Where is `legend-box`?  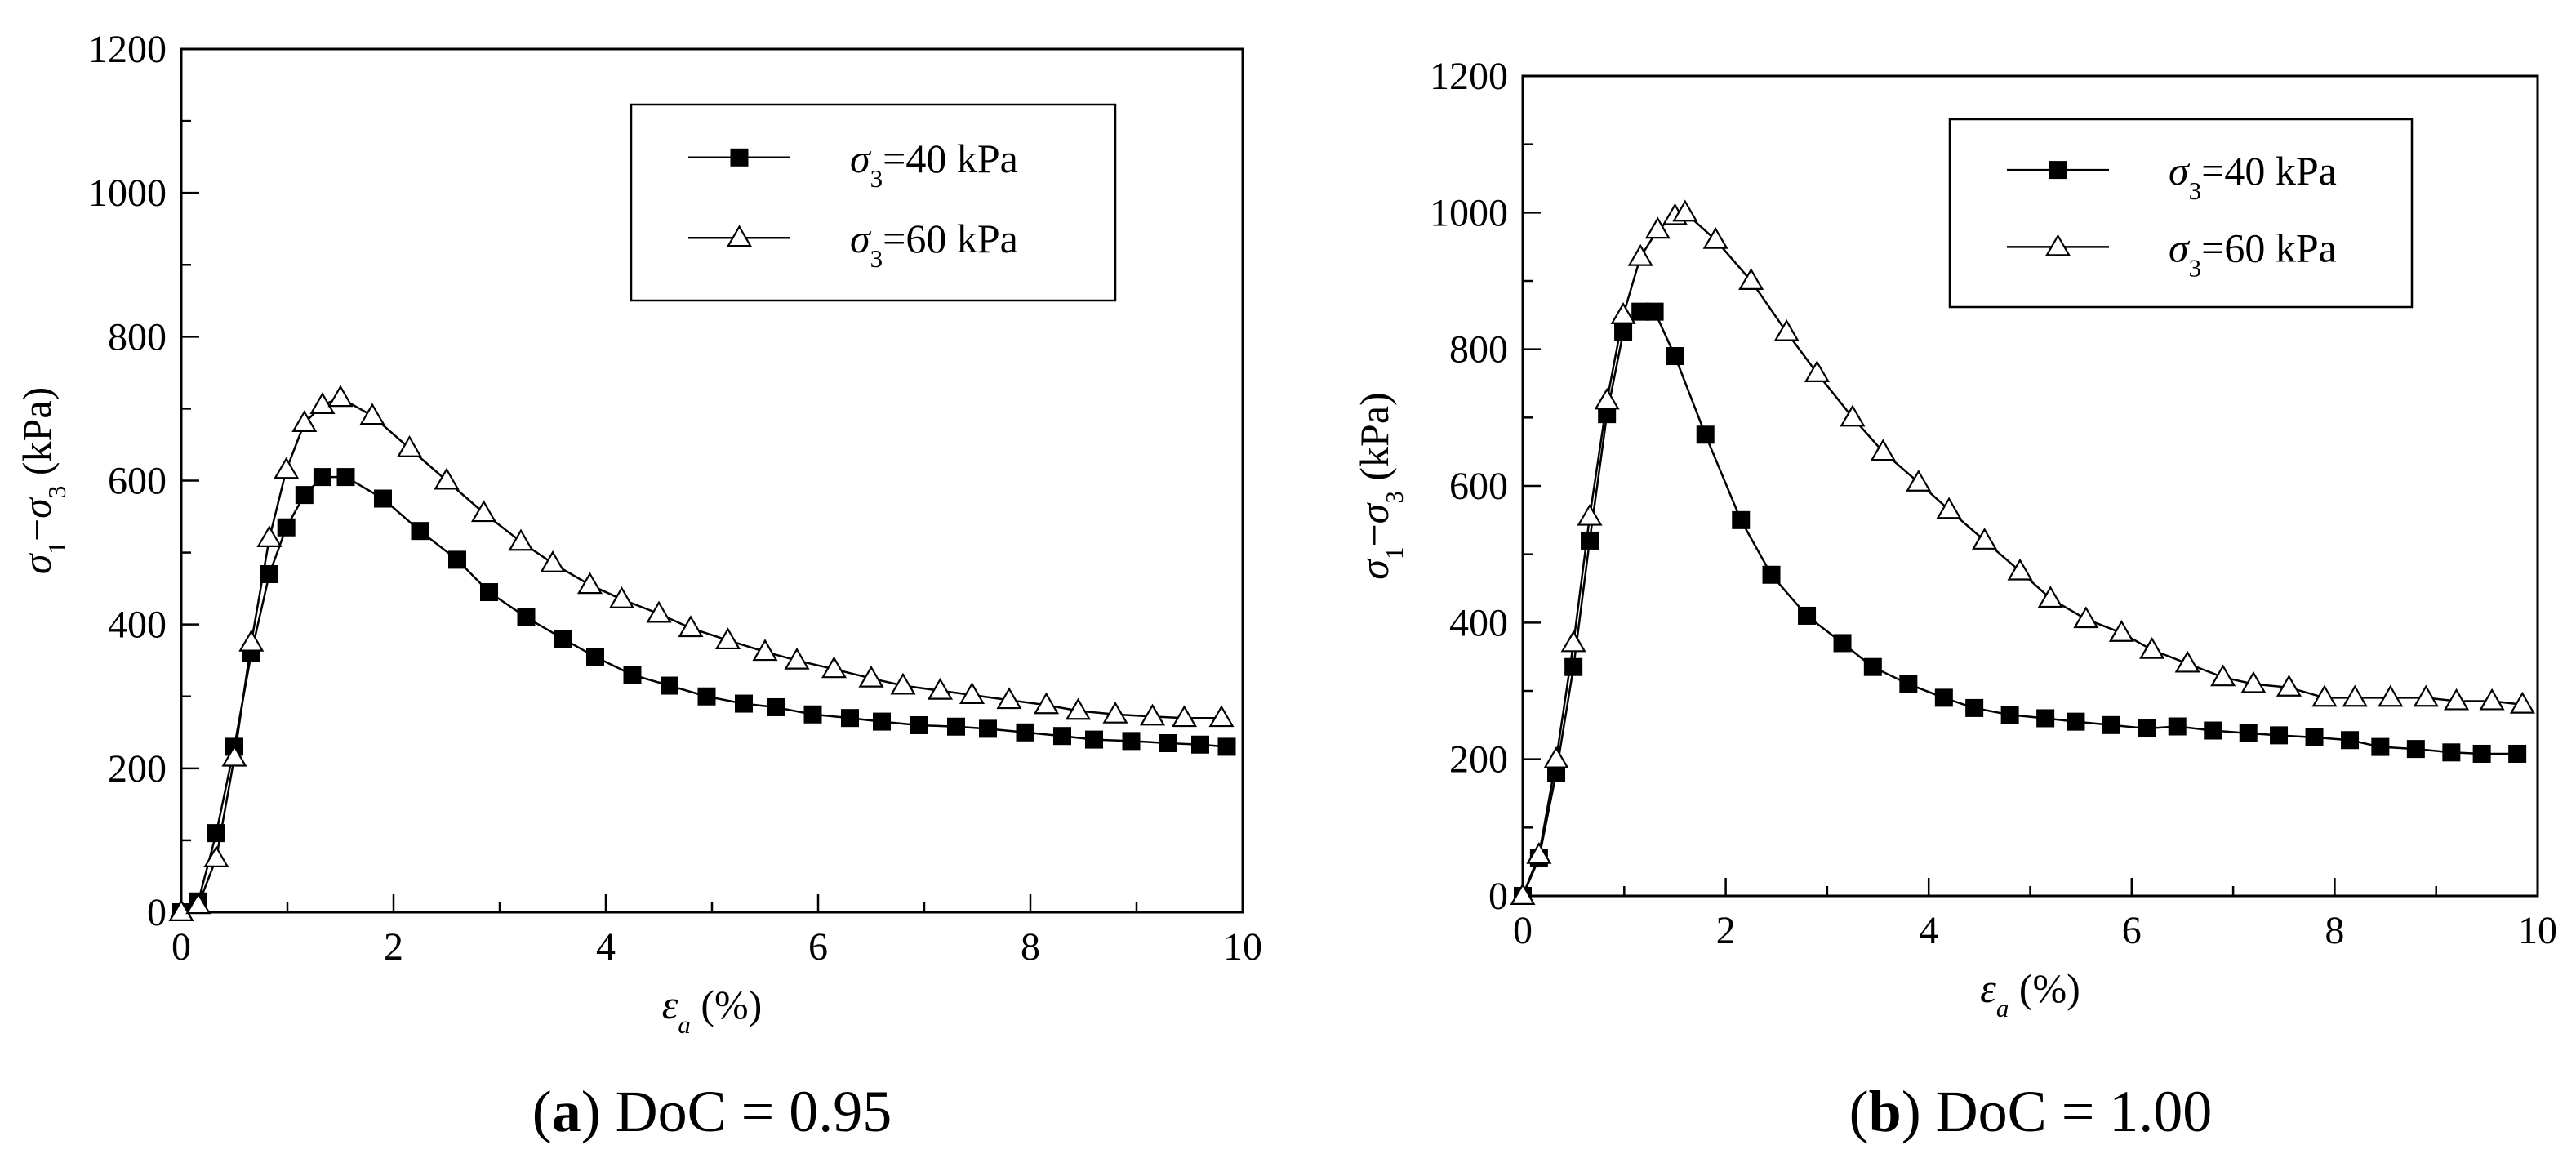 legend-box is located at coordinates (2181, 213).